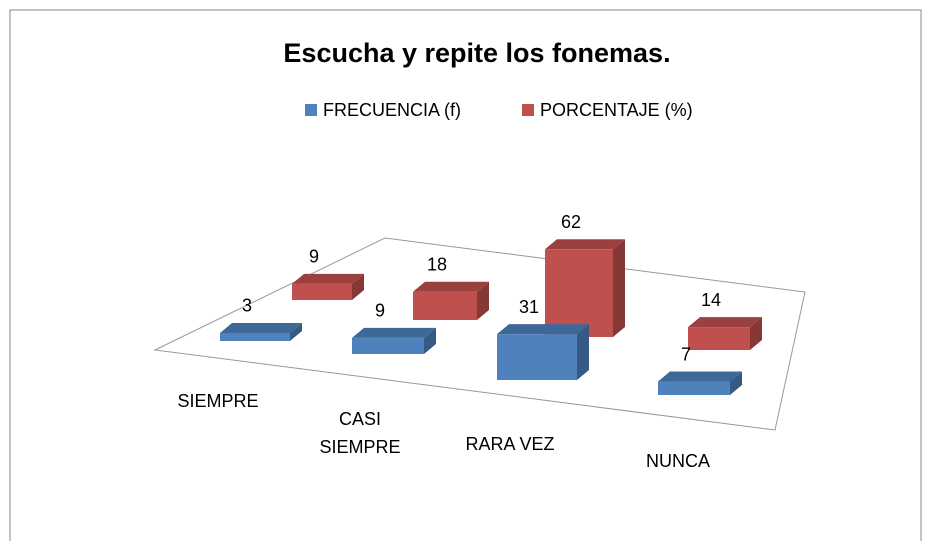 Image resolution: width=932 pixels, height=541 pixels. I want to click on x-tick-label: NUNCA, so click(677, 461).